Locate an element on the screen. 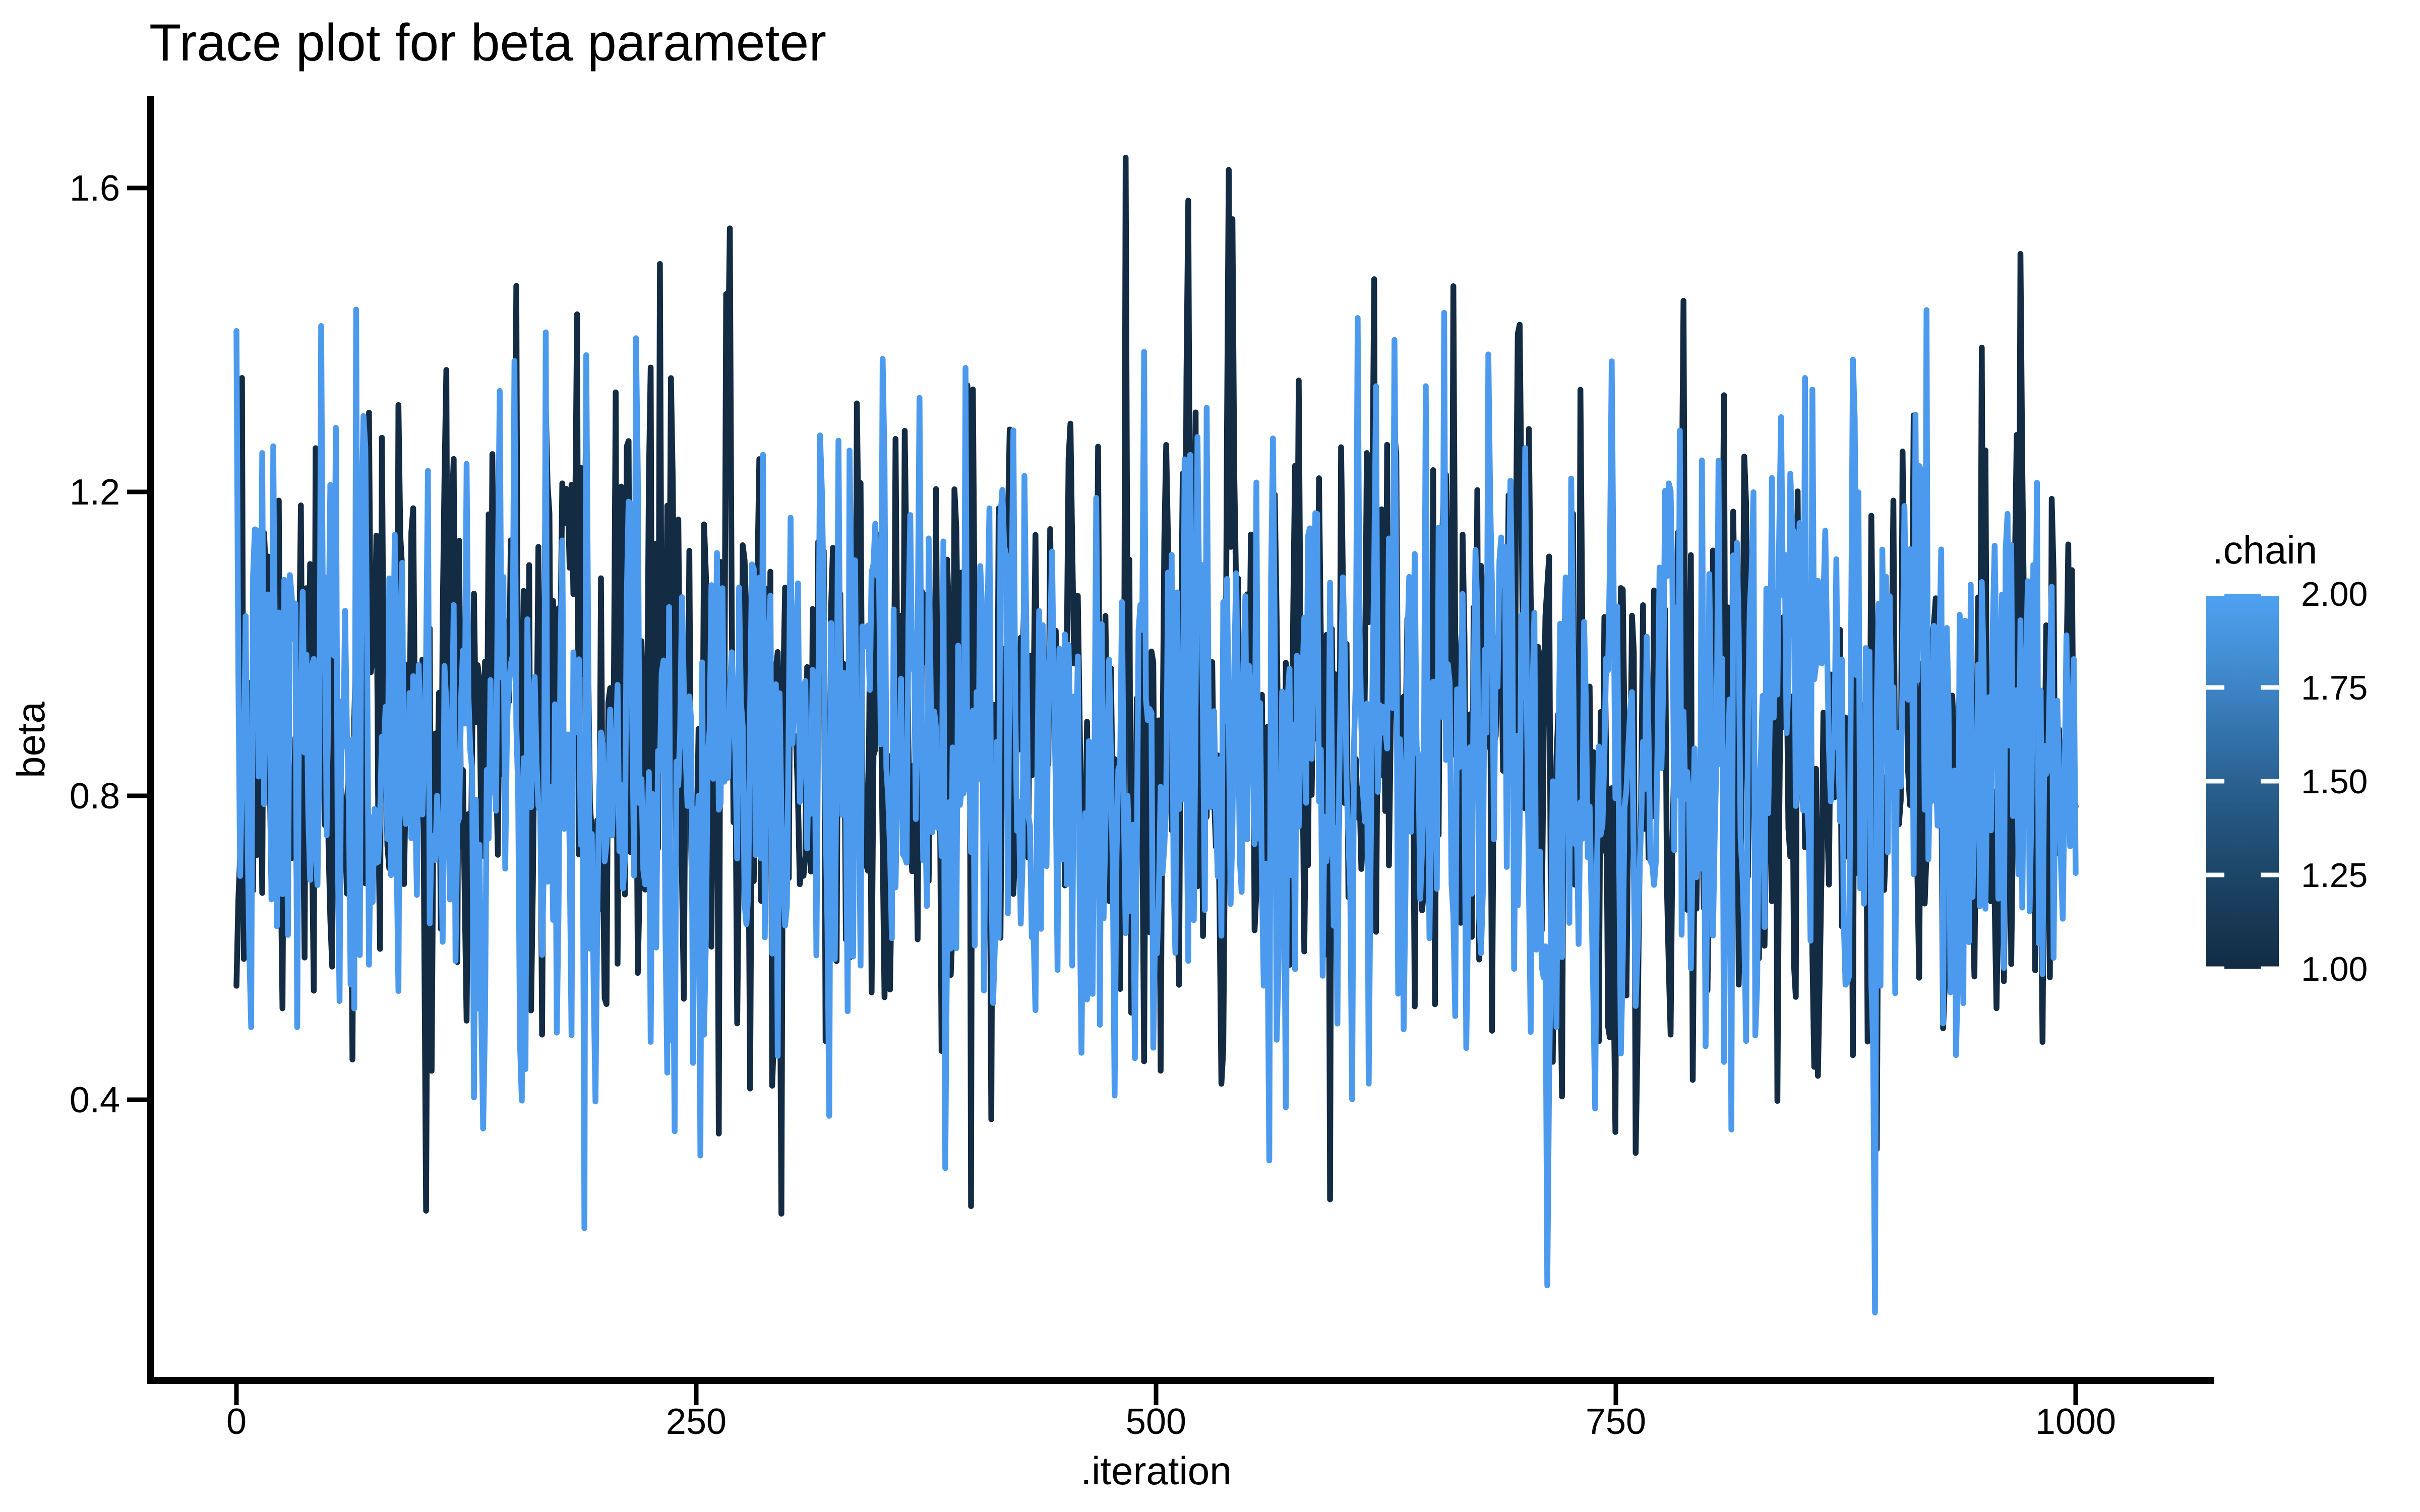 This screenshot has height=1512, width=2420. legend: .chain 2.00 1.75 1.50 1.25 1.00 is located at coordinates (2287, 758).